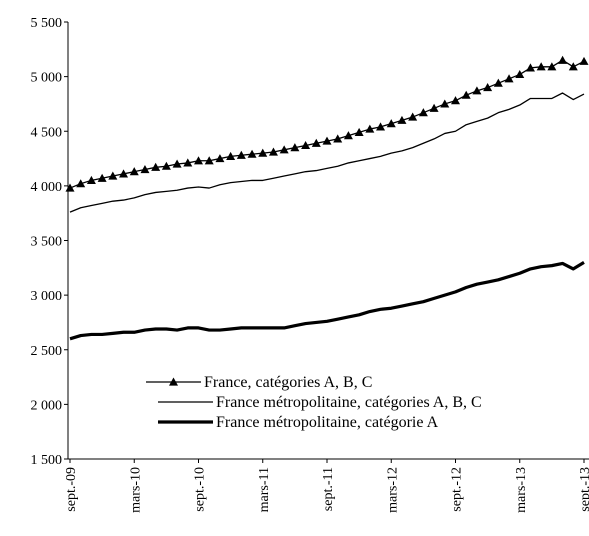 The width and height of the screenshot is (589, 536). What do you see at coordinates (47, 351) in the screenshot?
I see `y-tick-label: 2 500` at bounding box center [47, 351].